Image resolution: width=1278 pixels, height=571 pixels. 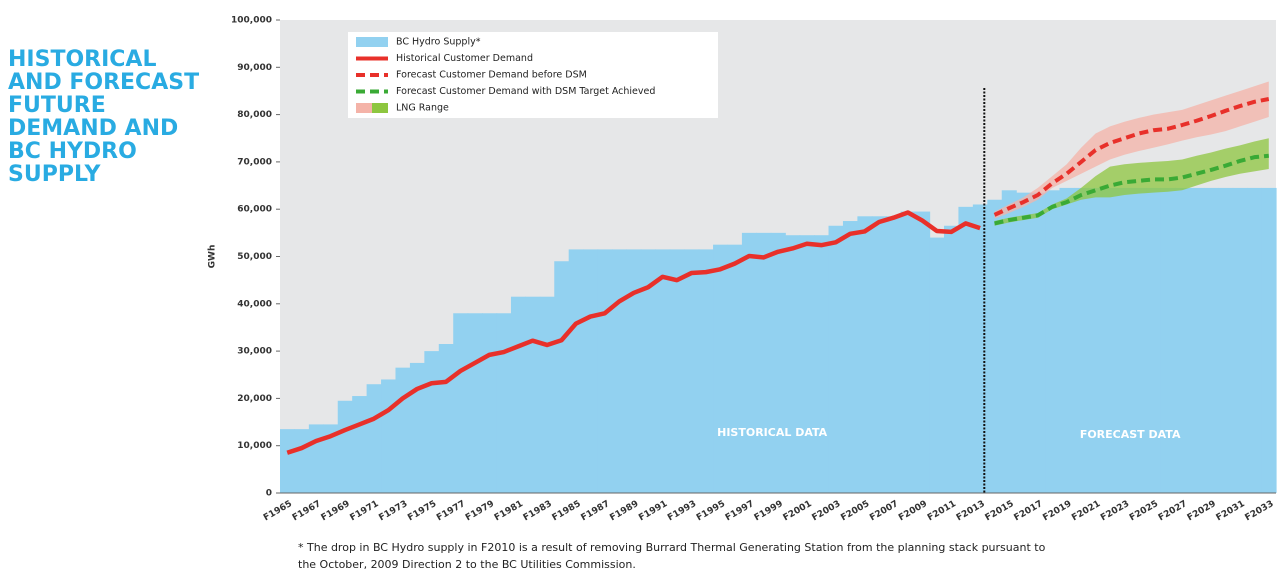 I want to click on y-tick-label: 20,000, so click(x=254, y=399).